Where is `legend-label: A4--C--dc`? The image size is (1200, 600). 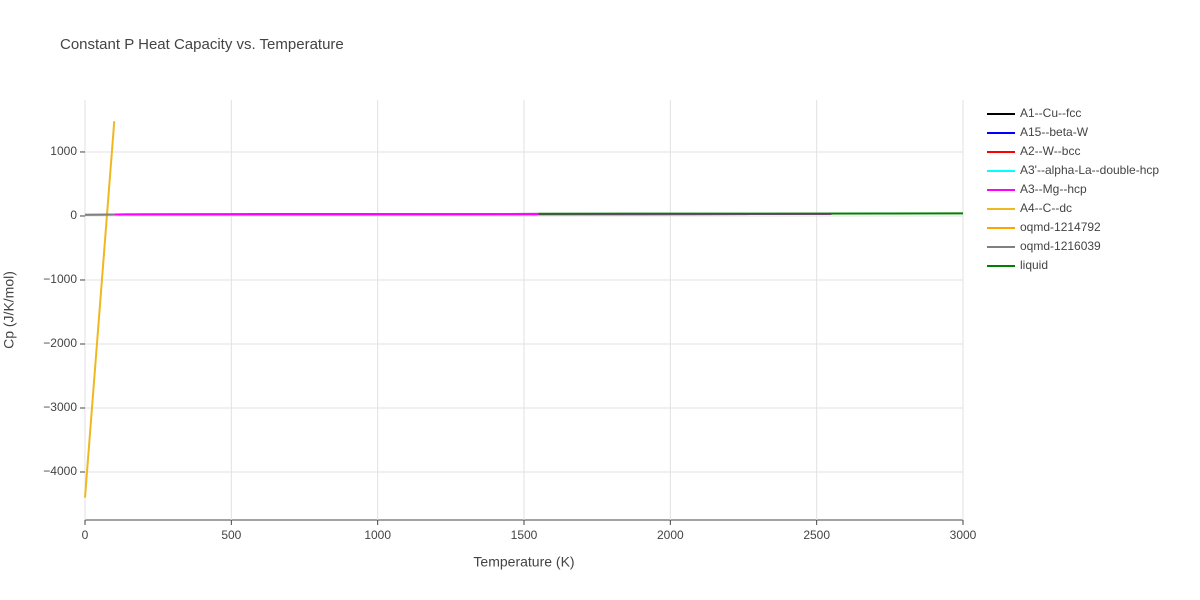
legend-label: A4--C--dc is located at coordinates (1046, 208).